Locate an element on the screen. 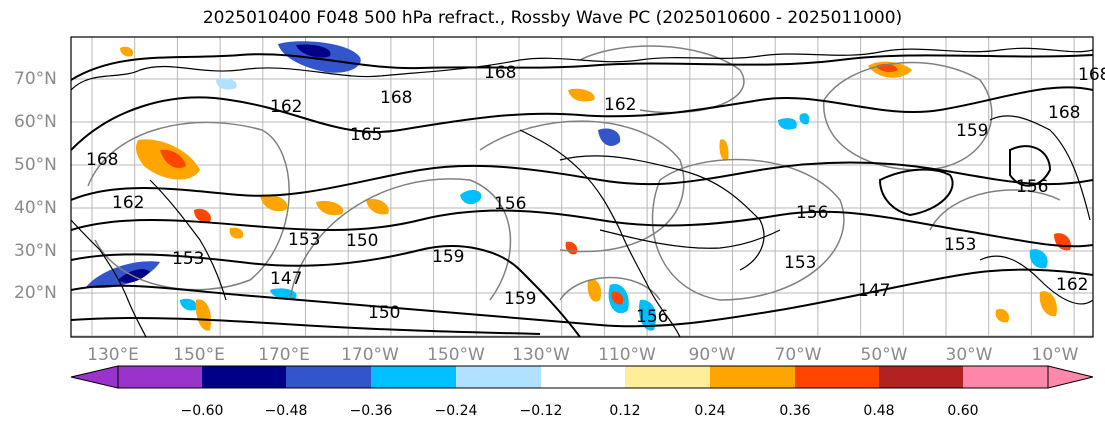  lon-label: 90°W is located at coordinates (712, 355).